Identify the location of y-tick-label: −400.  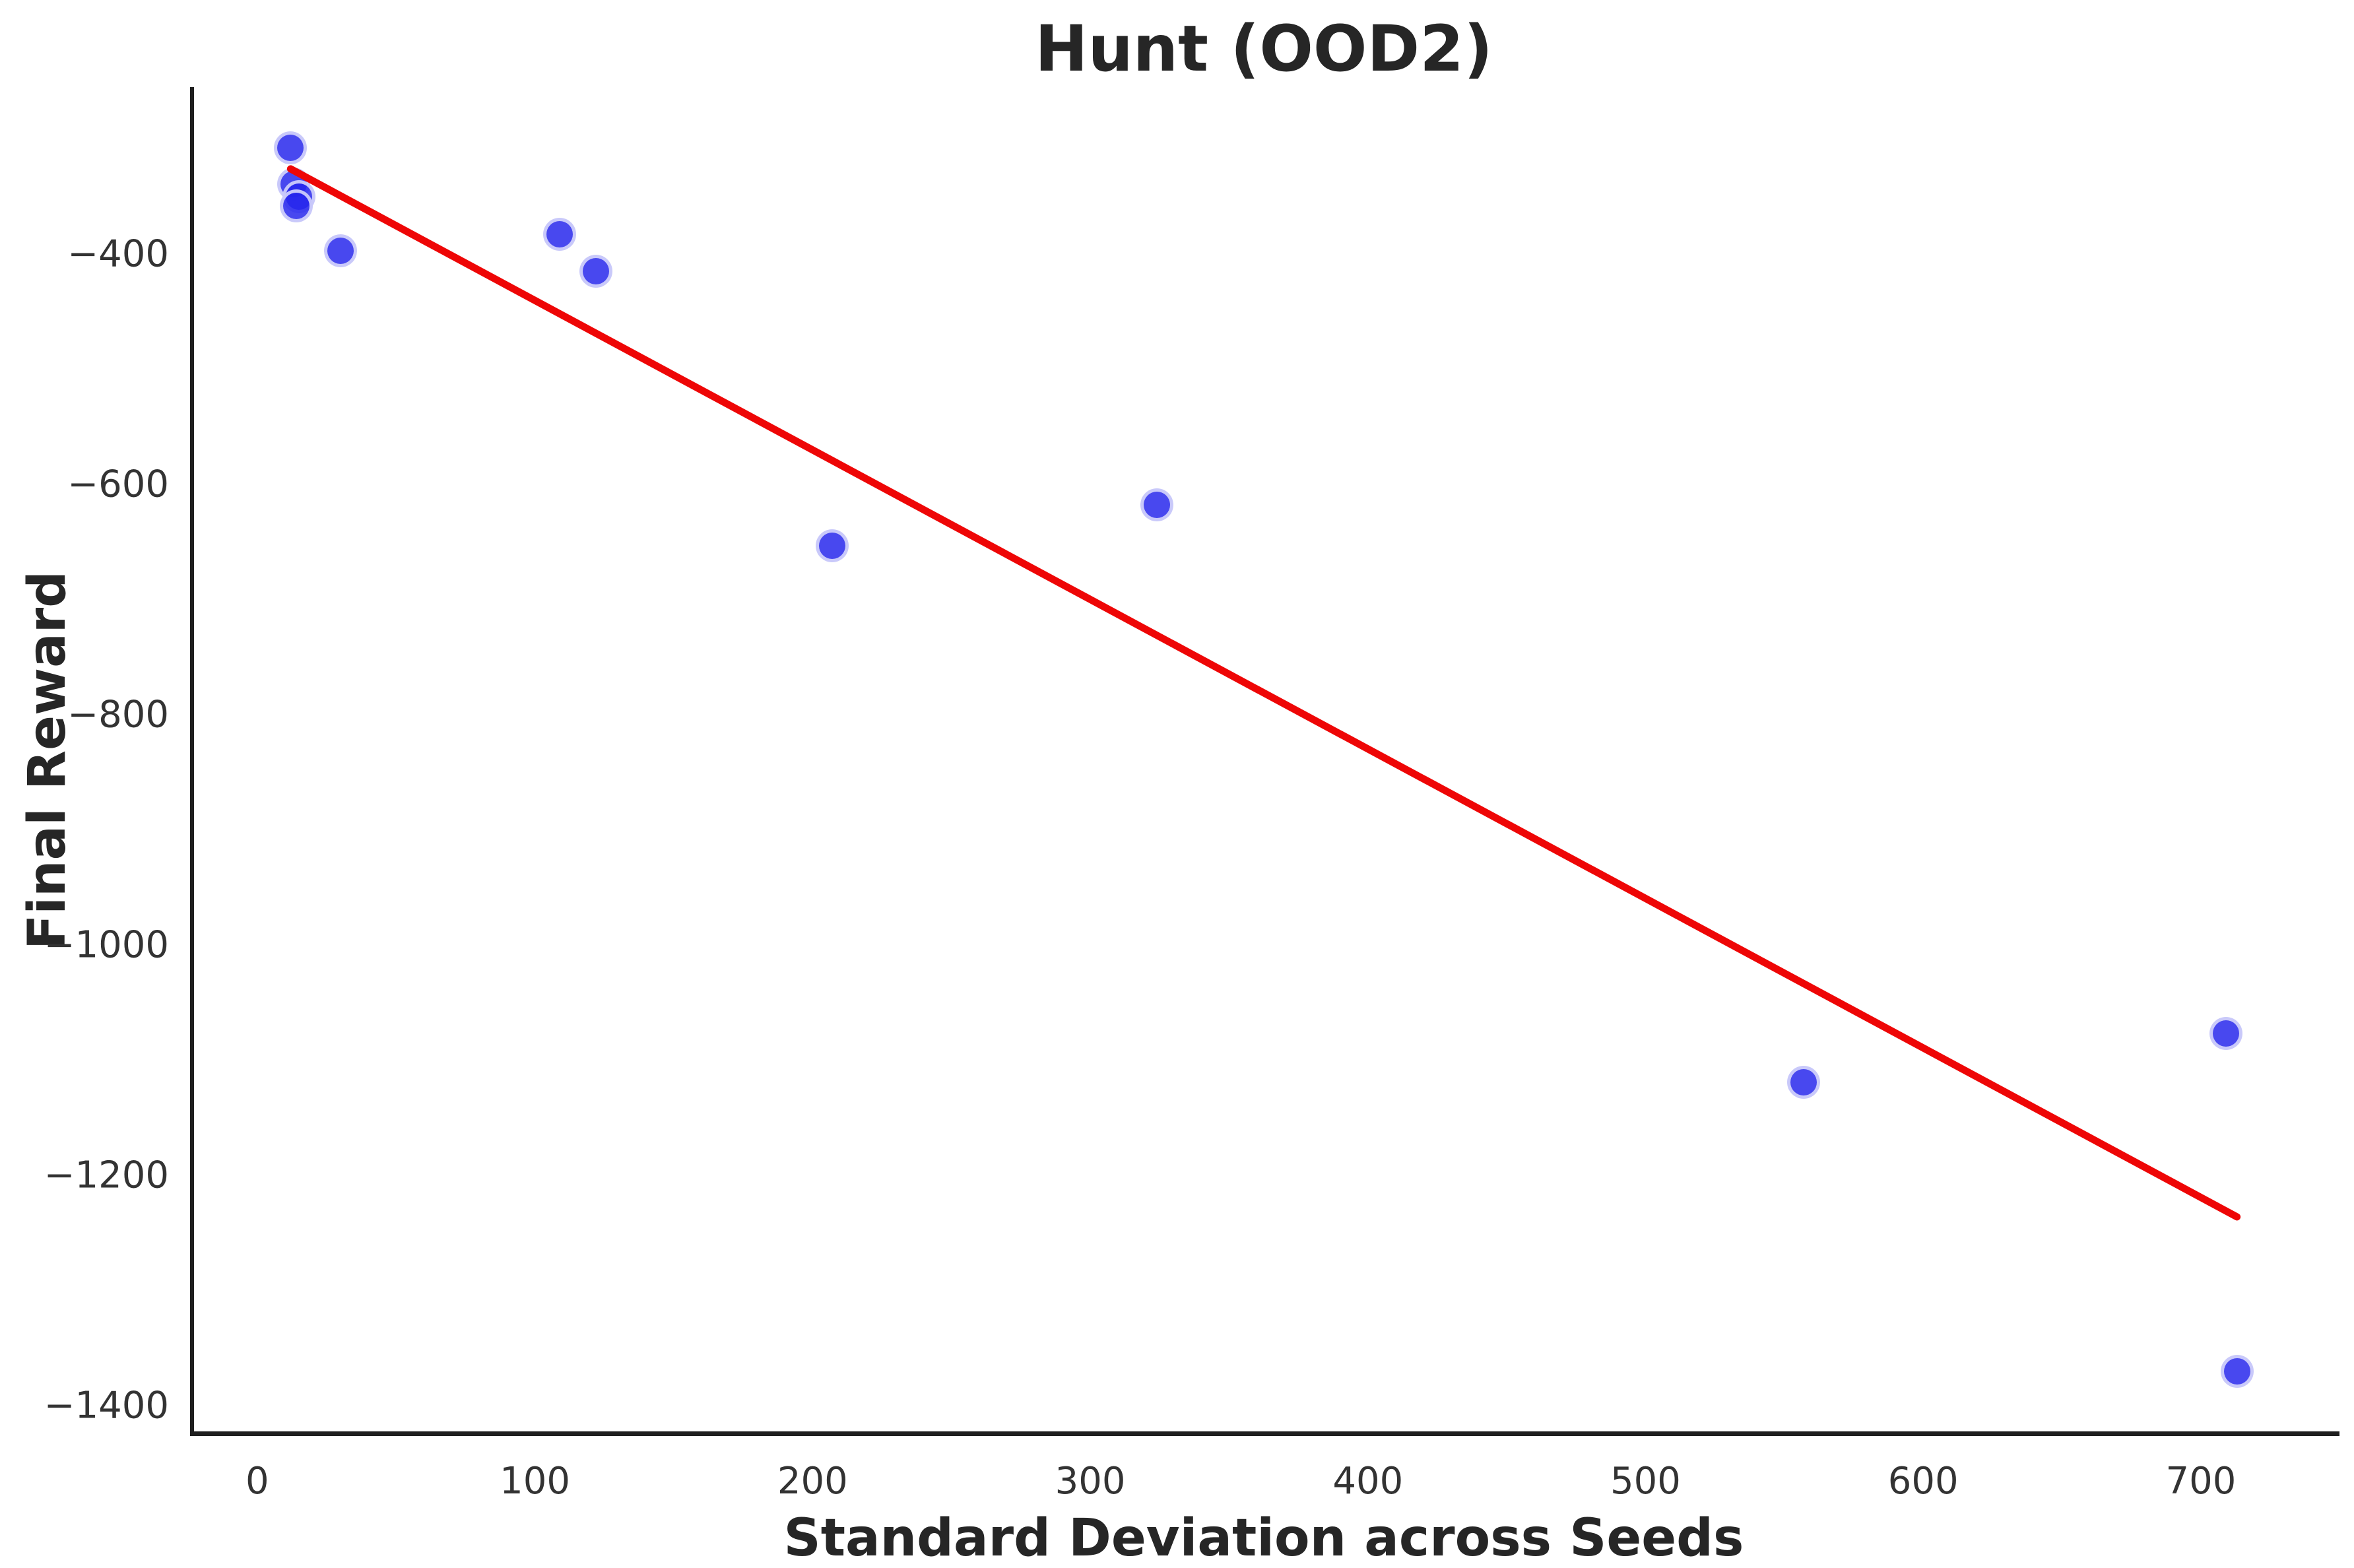
(118, 254).